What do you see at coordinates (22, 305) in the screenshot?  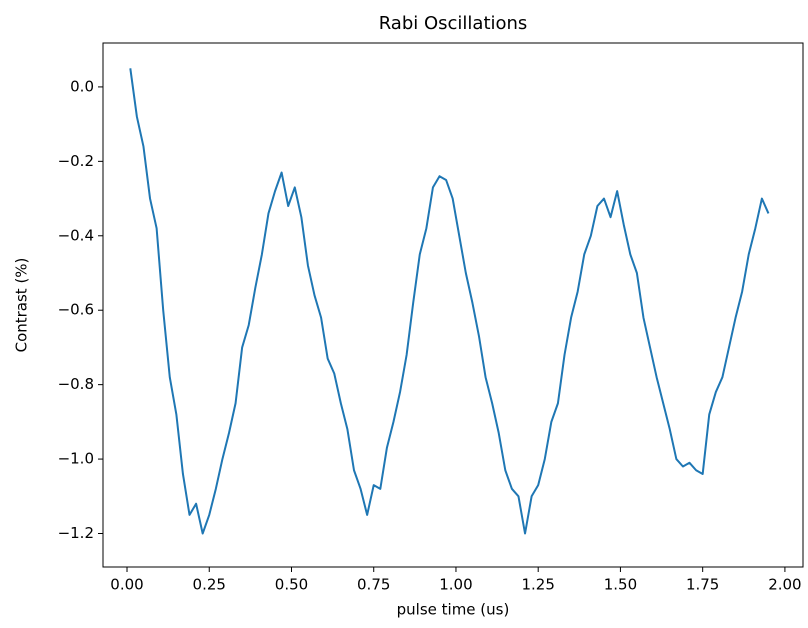 I see `y-axis-label: Contrast (%)` at bounding box center [22, 305].